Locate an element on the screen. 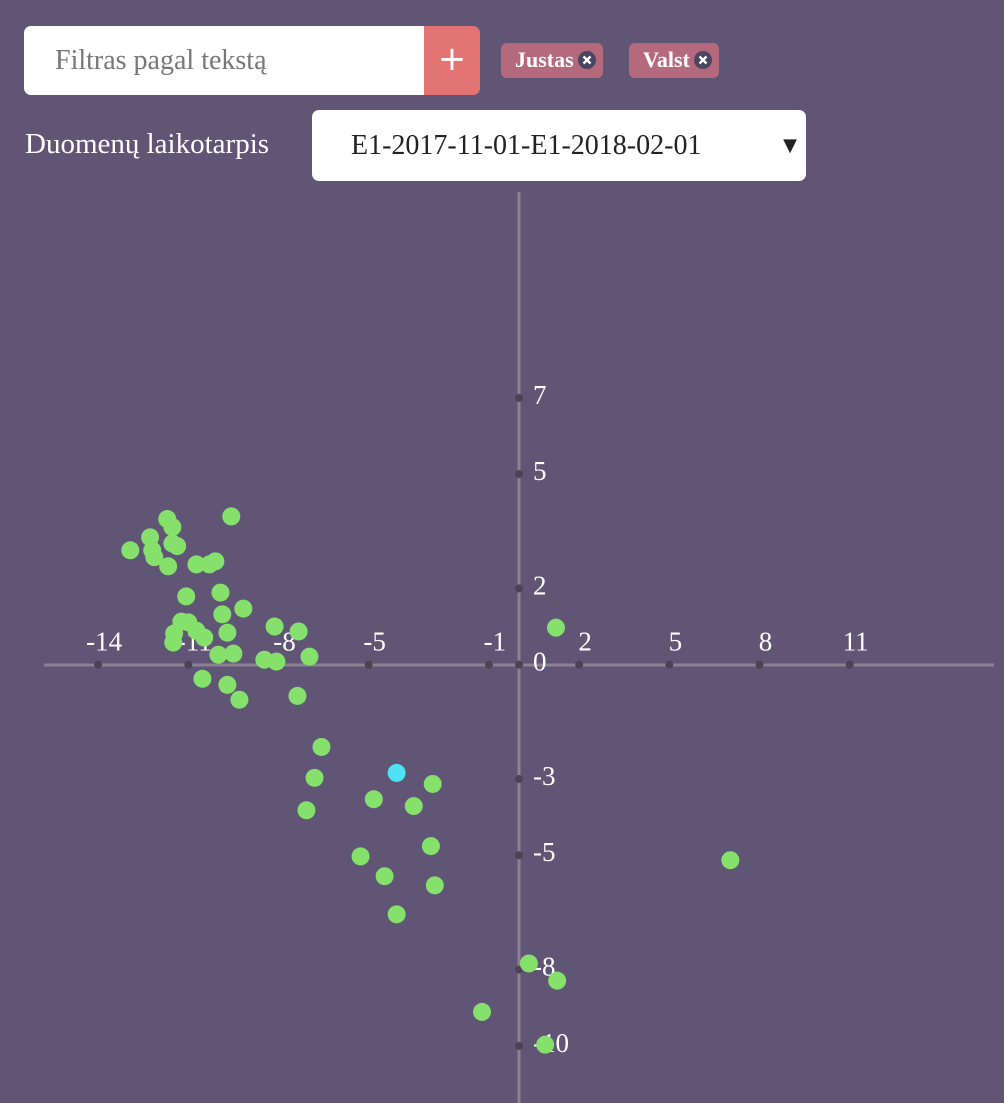  y-tick-label: -3 is located at coordinates (544, 776).